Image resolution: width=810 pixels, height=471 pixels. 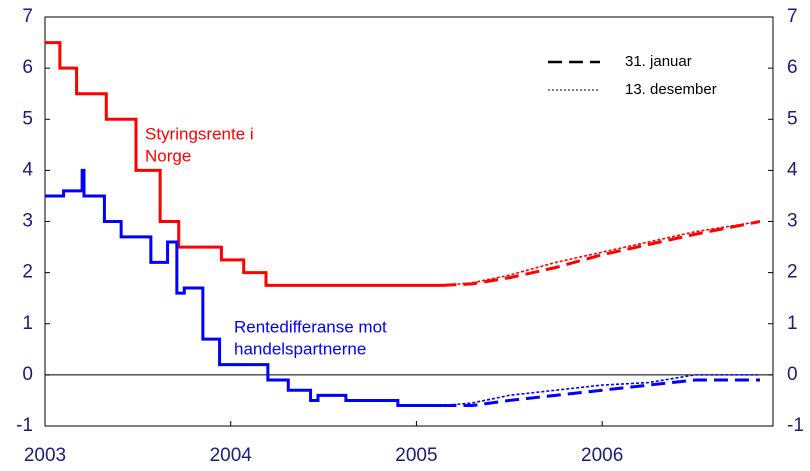 What do you see at coordinates (792, 221) in the screenshot?
I see `y2-tick-label: 3` at bounding box center [792, 221].